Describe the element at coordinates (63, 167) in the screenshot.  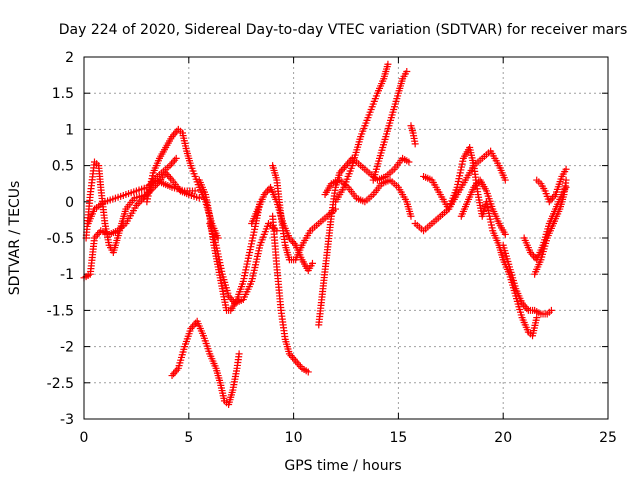
I see `y-tick-label: 0.5` at that location.